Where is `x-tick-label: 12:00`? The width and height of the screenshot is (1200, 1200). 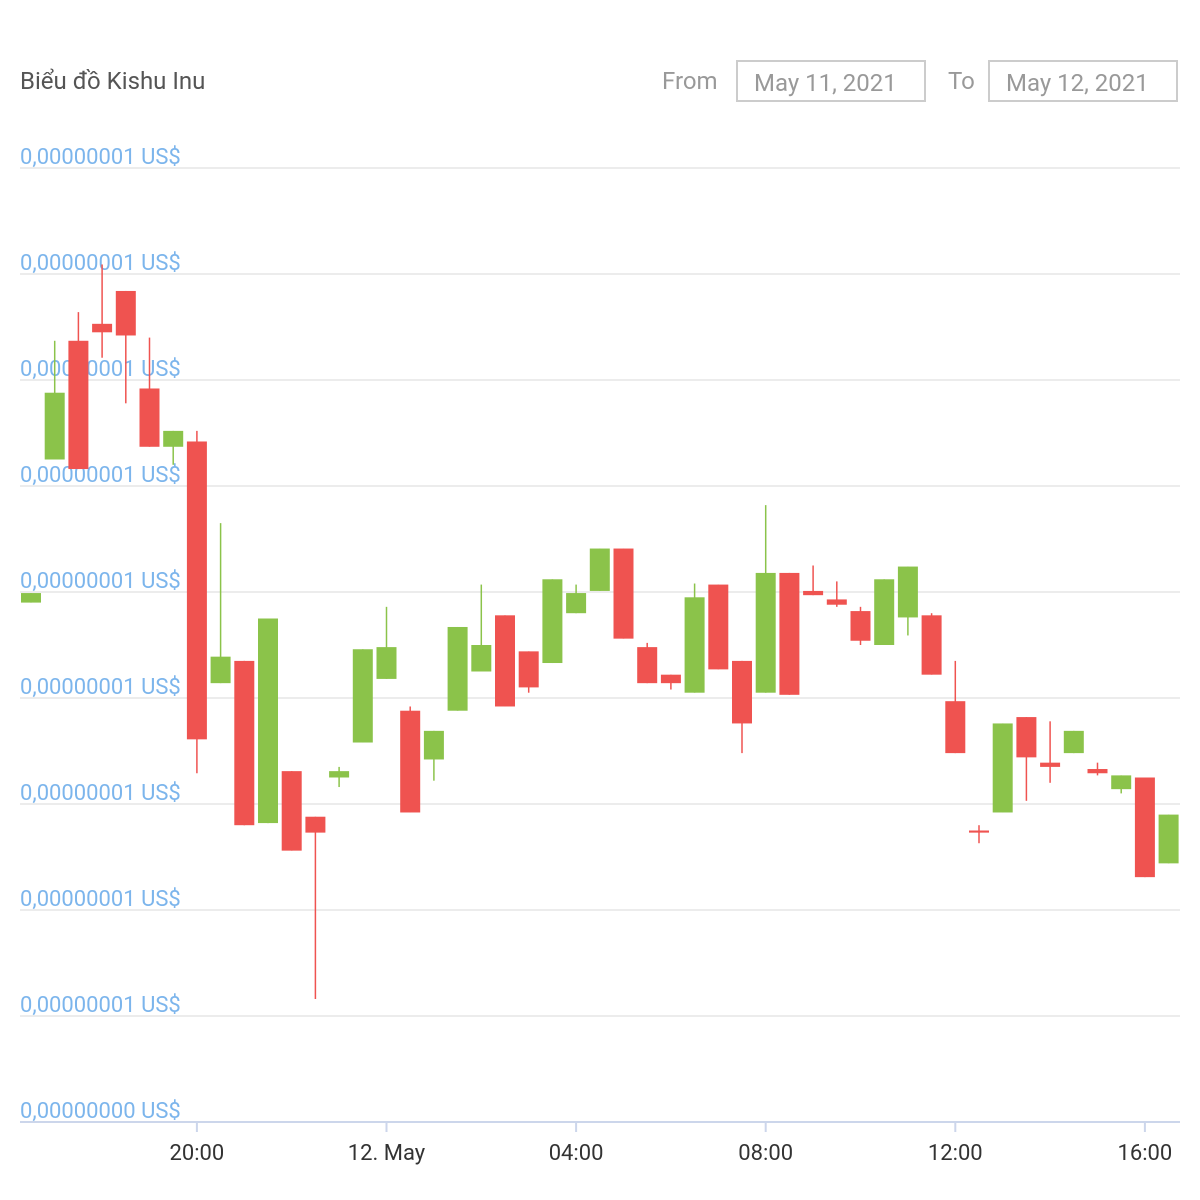 x-tick-label: 12:00 is located at coordinates (955, 1153).